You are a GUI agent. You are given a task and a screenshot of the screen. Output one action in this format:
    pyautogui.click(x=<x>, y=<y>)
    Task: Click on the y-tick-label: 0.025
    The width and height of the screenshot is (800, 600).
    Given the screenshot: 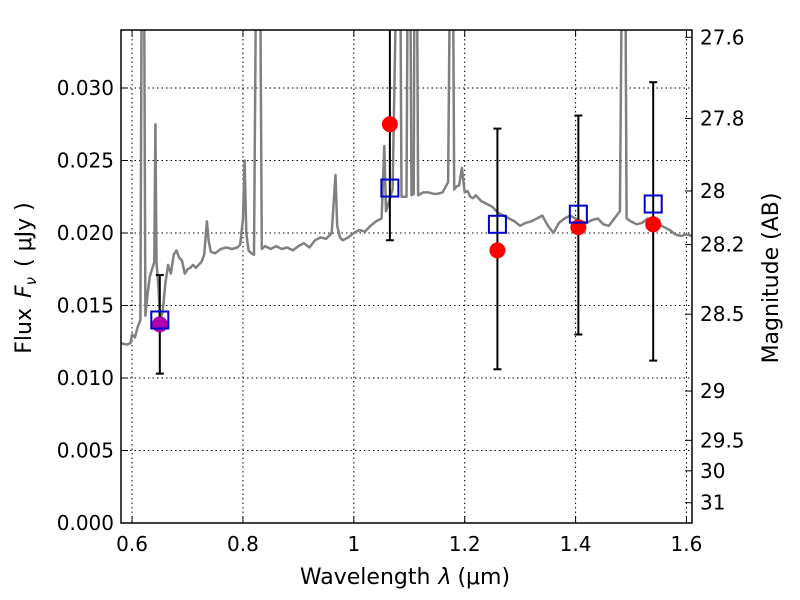 What is the action you would take?
    pyautogui.click(x=85, y=161)
    